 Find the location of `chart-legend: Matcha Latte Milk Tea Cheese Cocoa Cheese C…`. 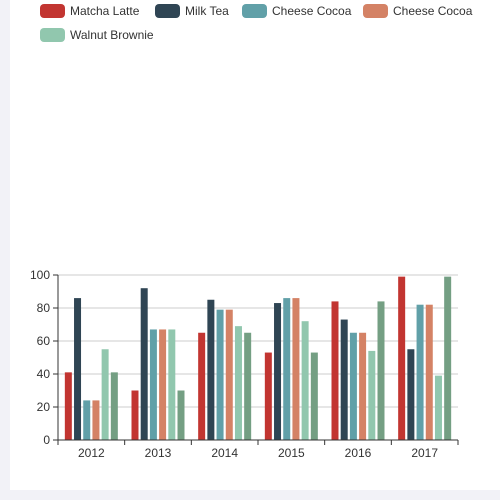

chart-legend: Matcha Latte Milk Tea Cheese Cocoa Cheese C… is located at coordinates (256, 23).